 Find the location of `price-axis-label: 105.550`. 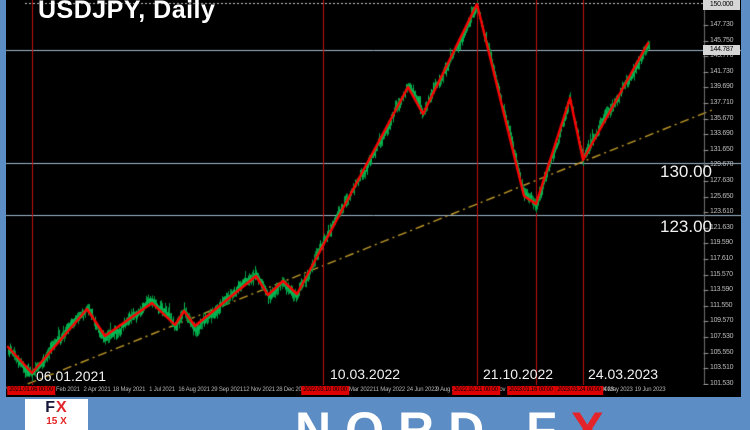

price-axis-label: 105.550 is located at coordinates (722, 352).